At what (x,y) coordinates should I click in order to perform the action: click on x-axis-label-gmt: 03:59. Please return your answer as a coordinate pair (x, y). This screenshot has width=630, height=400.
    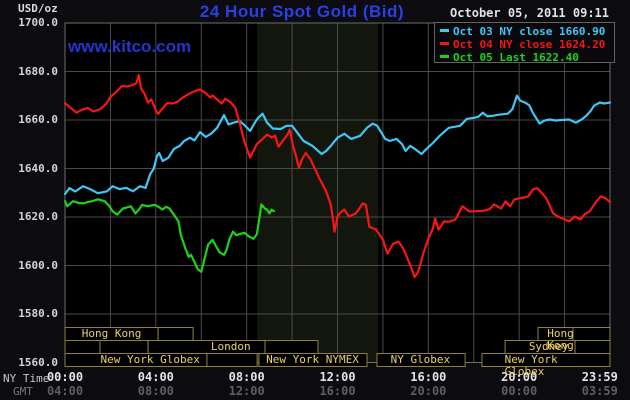
    Looking at the image, I should click on (599, 391).